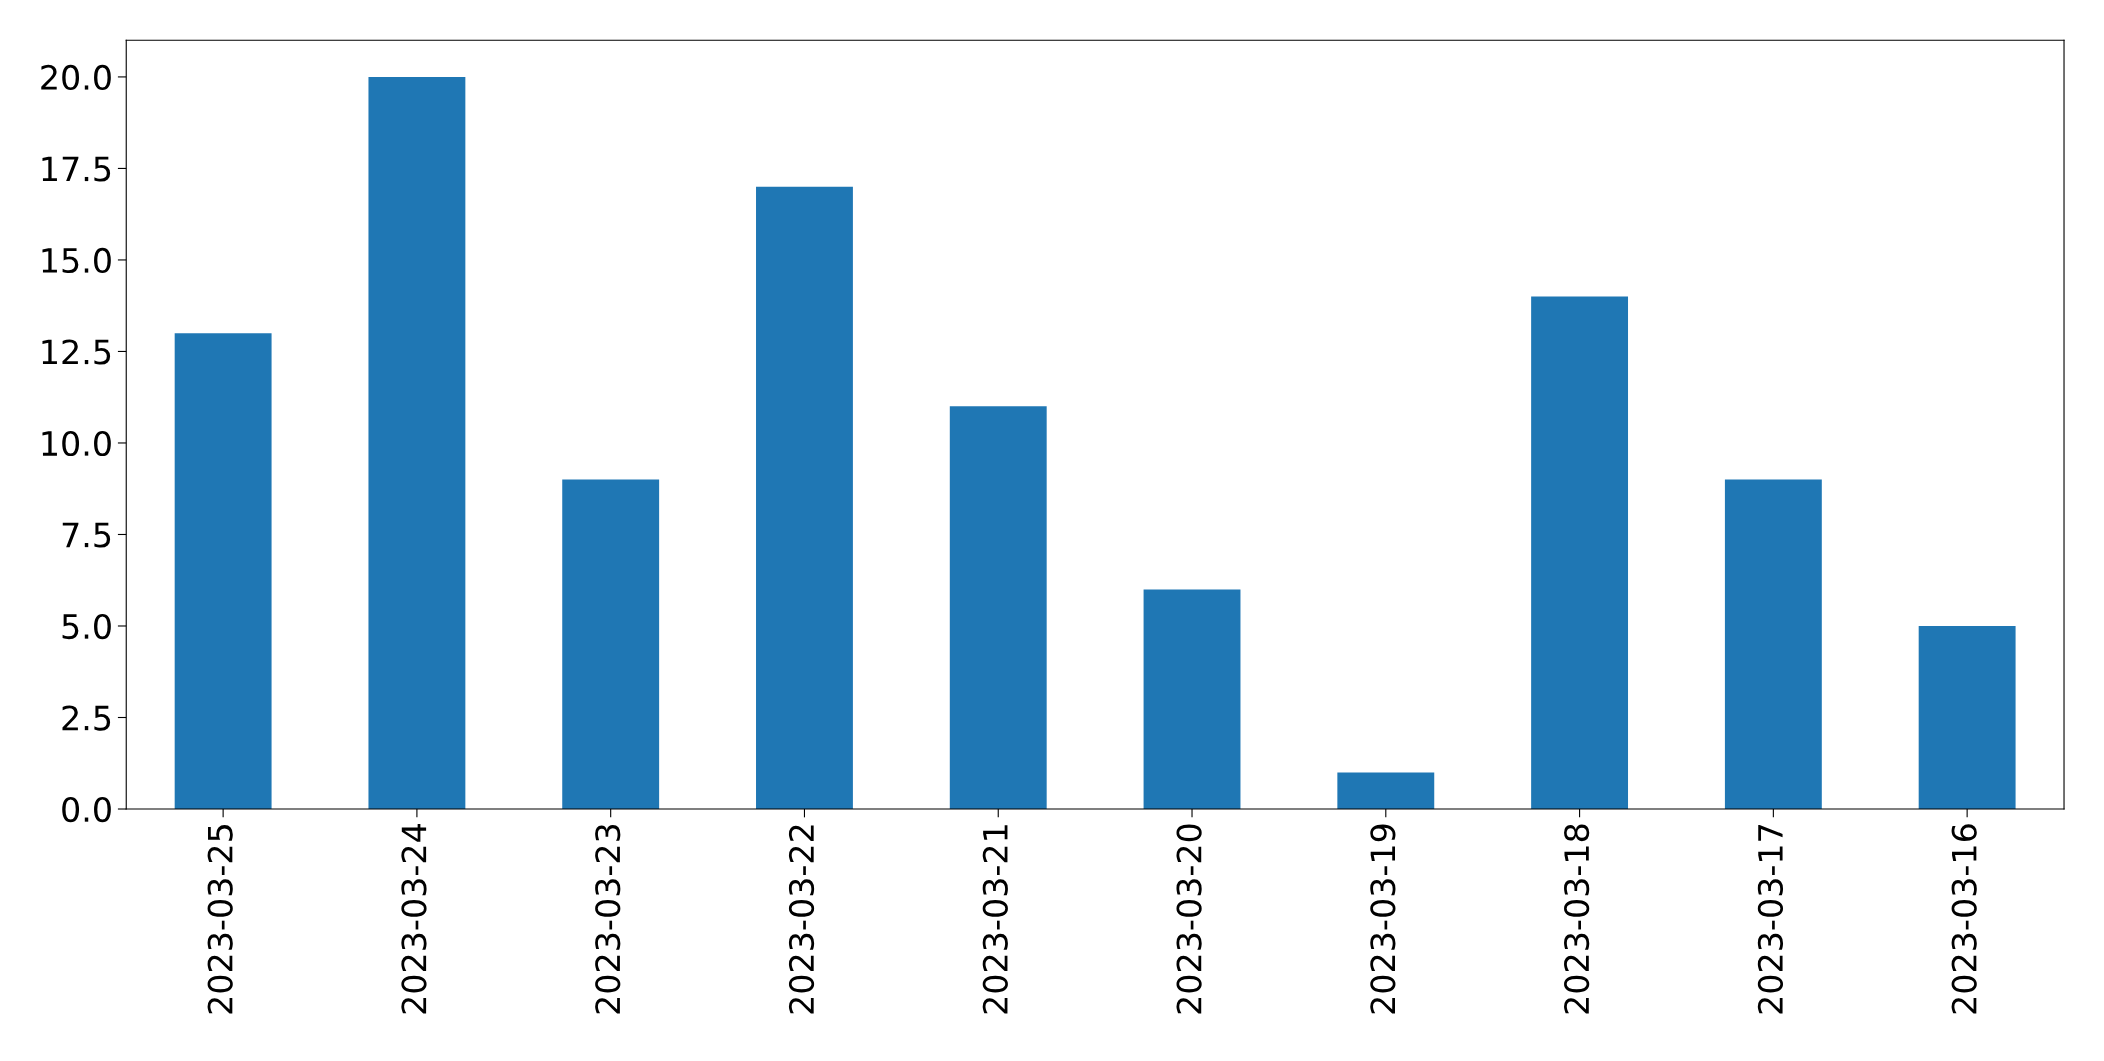 The width and height of the screenshot is (2104, 1061). Describe the element at coordinates (414, 919) in the screenshot. I see `x-tick-label: 2023-03-24` at that location.